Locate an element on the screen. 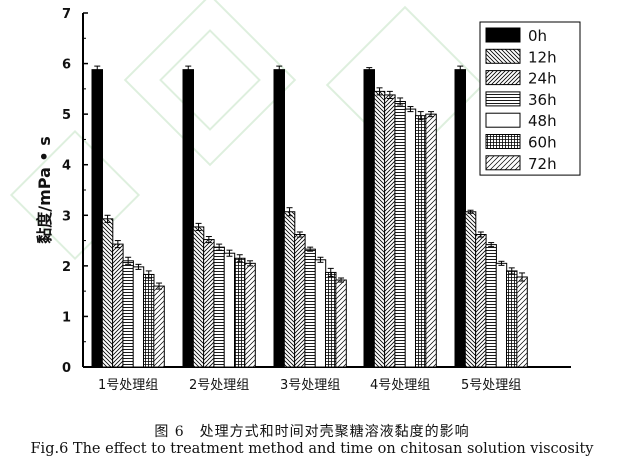 The height and width of the screenshot is (467, 624). y-tick-label: 3 is located at coordinates (66, 216).